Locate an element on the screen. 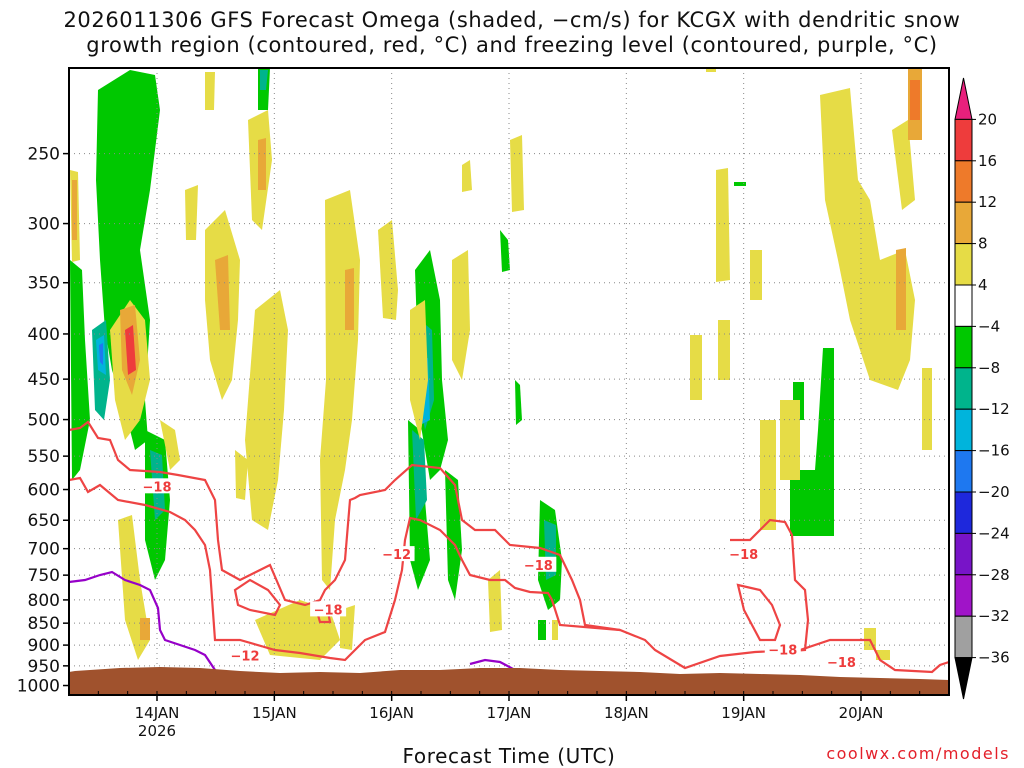  y-tick-label: 850 is located at coordinates (44, 624).